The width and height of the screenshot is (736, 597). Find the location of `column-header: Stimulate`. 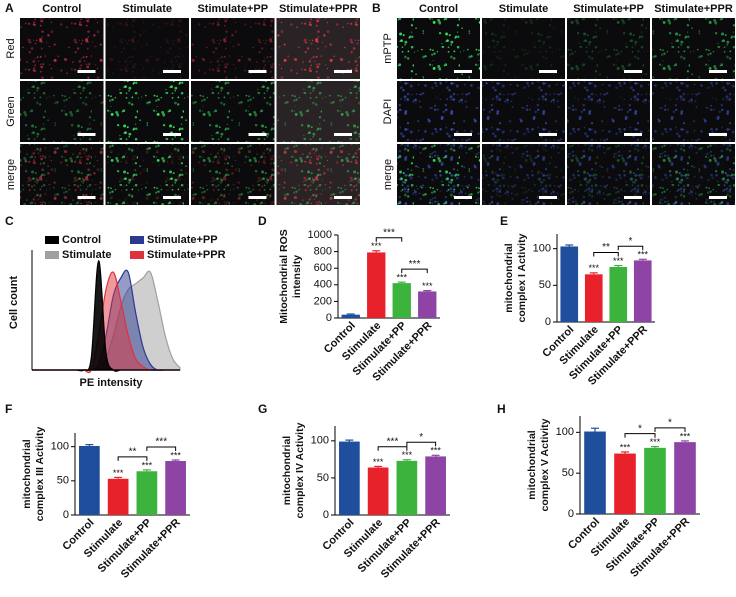

column-header: Stimulate is located at coordinates (147, 9).